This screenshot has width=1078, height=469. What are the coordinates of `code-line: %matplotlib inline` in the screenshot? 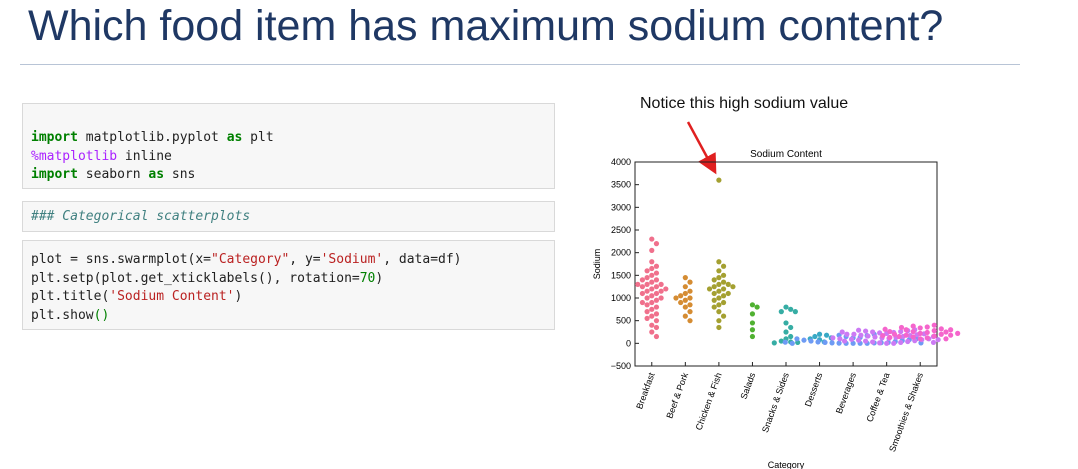 It's located at (288, 157).